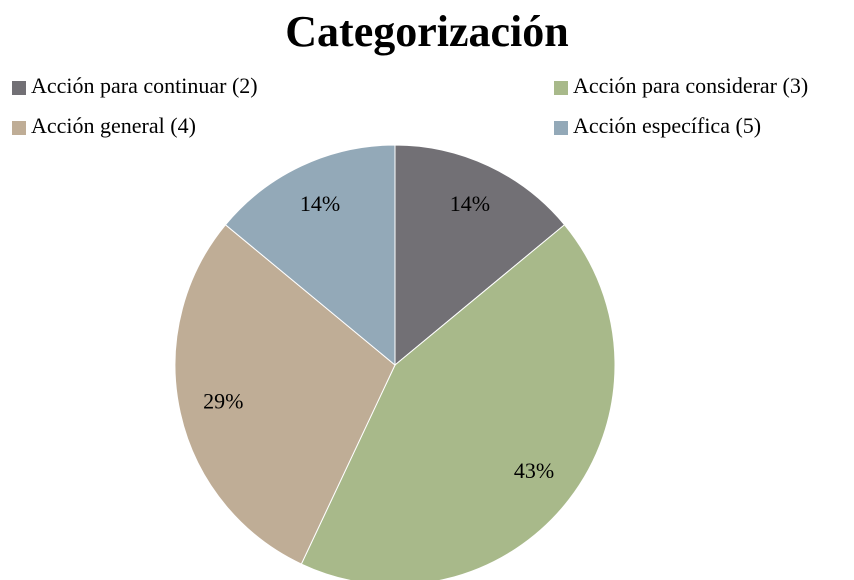  I want to click on legend-label: Acción general (4), so click(113, 125).